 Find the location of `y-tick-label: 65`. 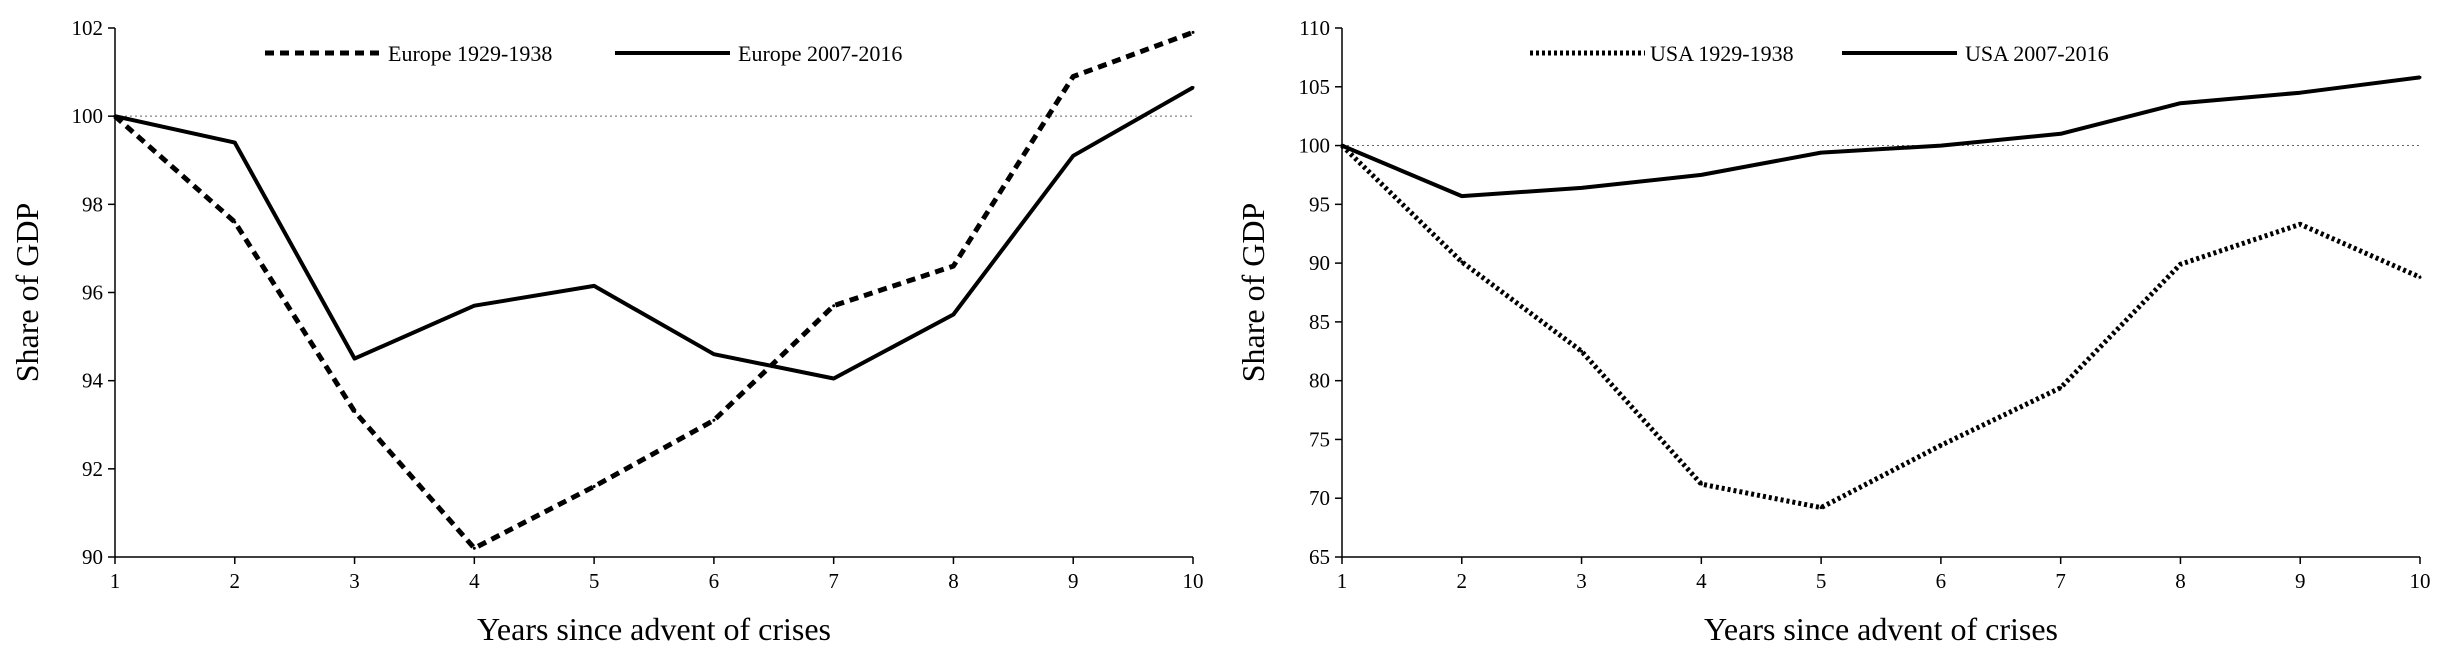

y-tick-label: 65 is located at coordinates (1319, 557).